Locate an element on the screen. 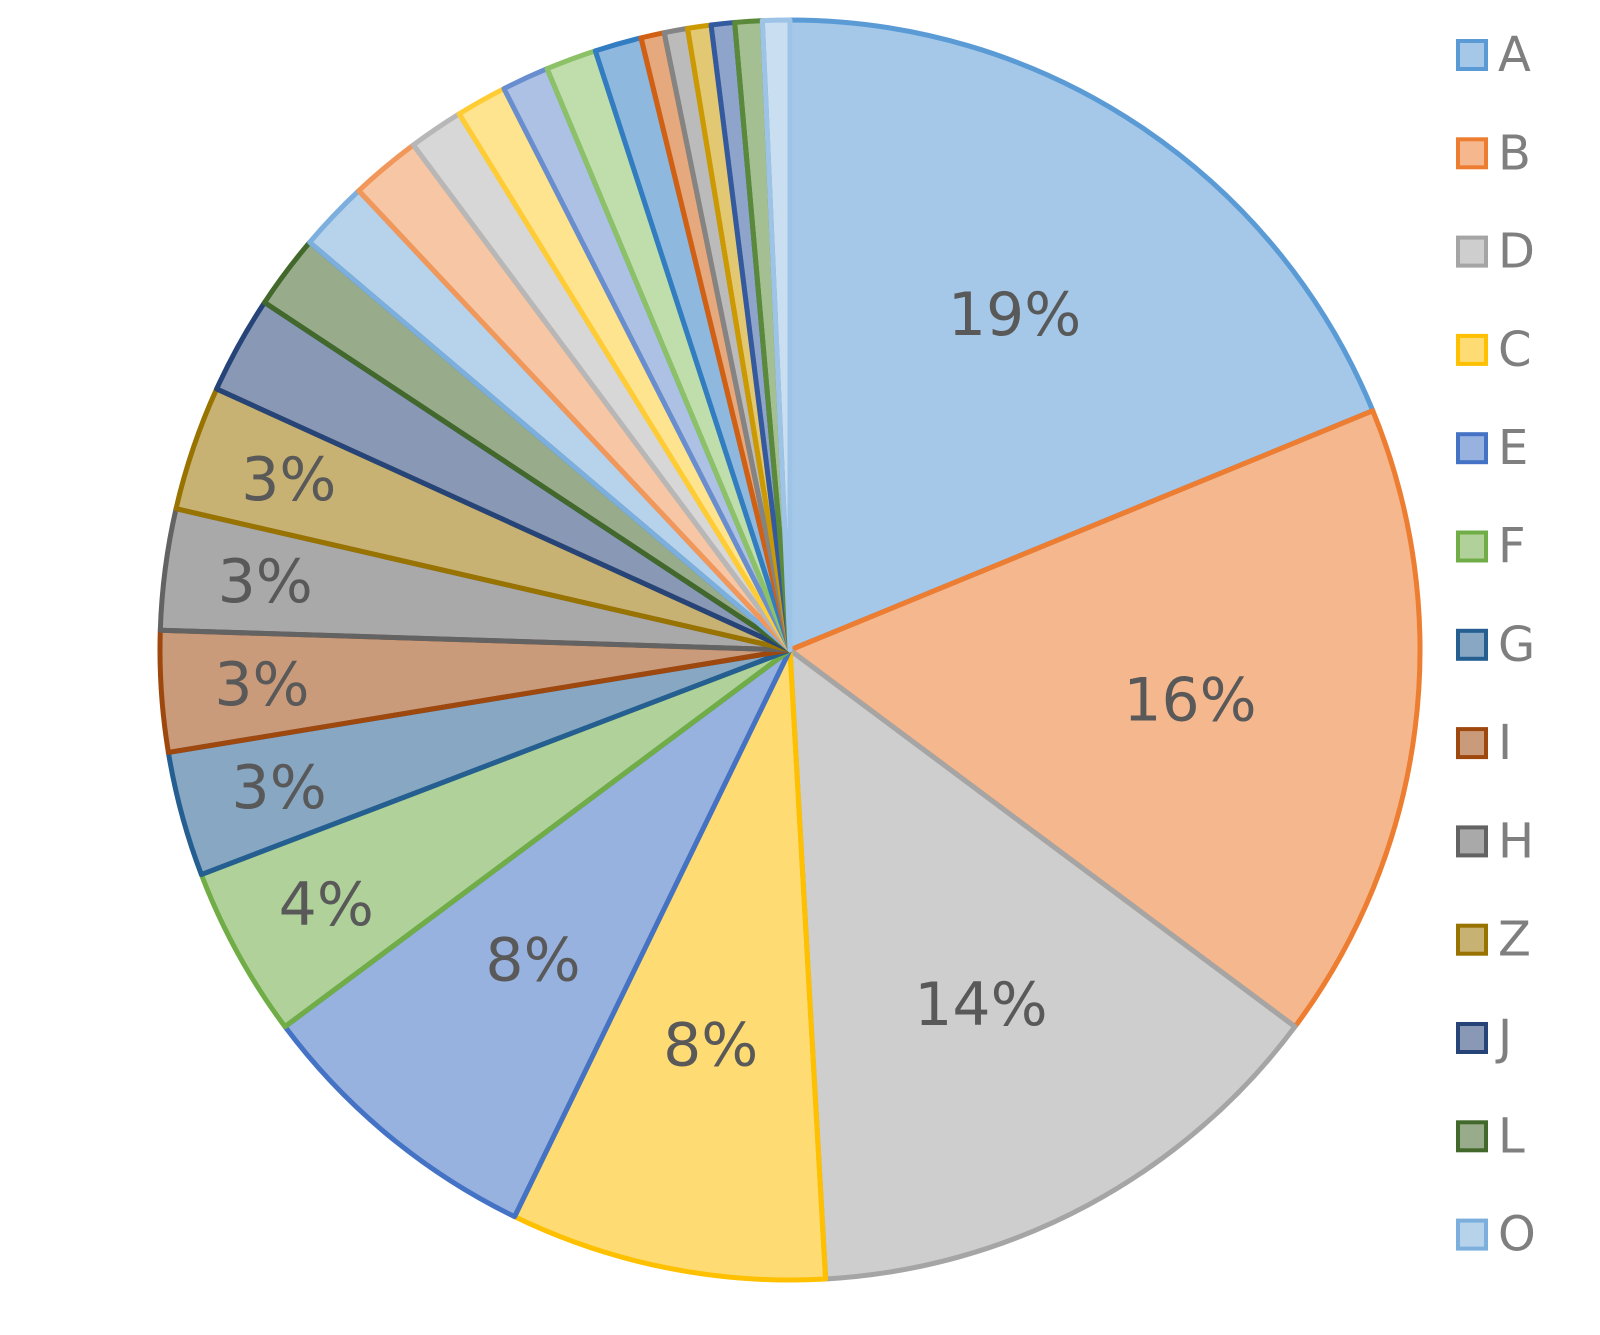 The image size is (1600, 1335). legend-label: F is located at coordinates (1512, 547).